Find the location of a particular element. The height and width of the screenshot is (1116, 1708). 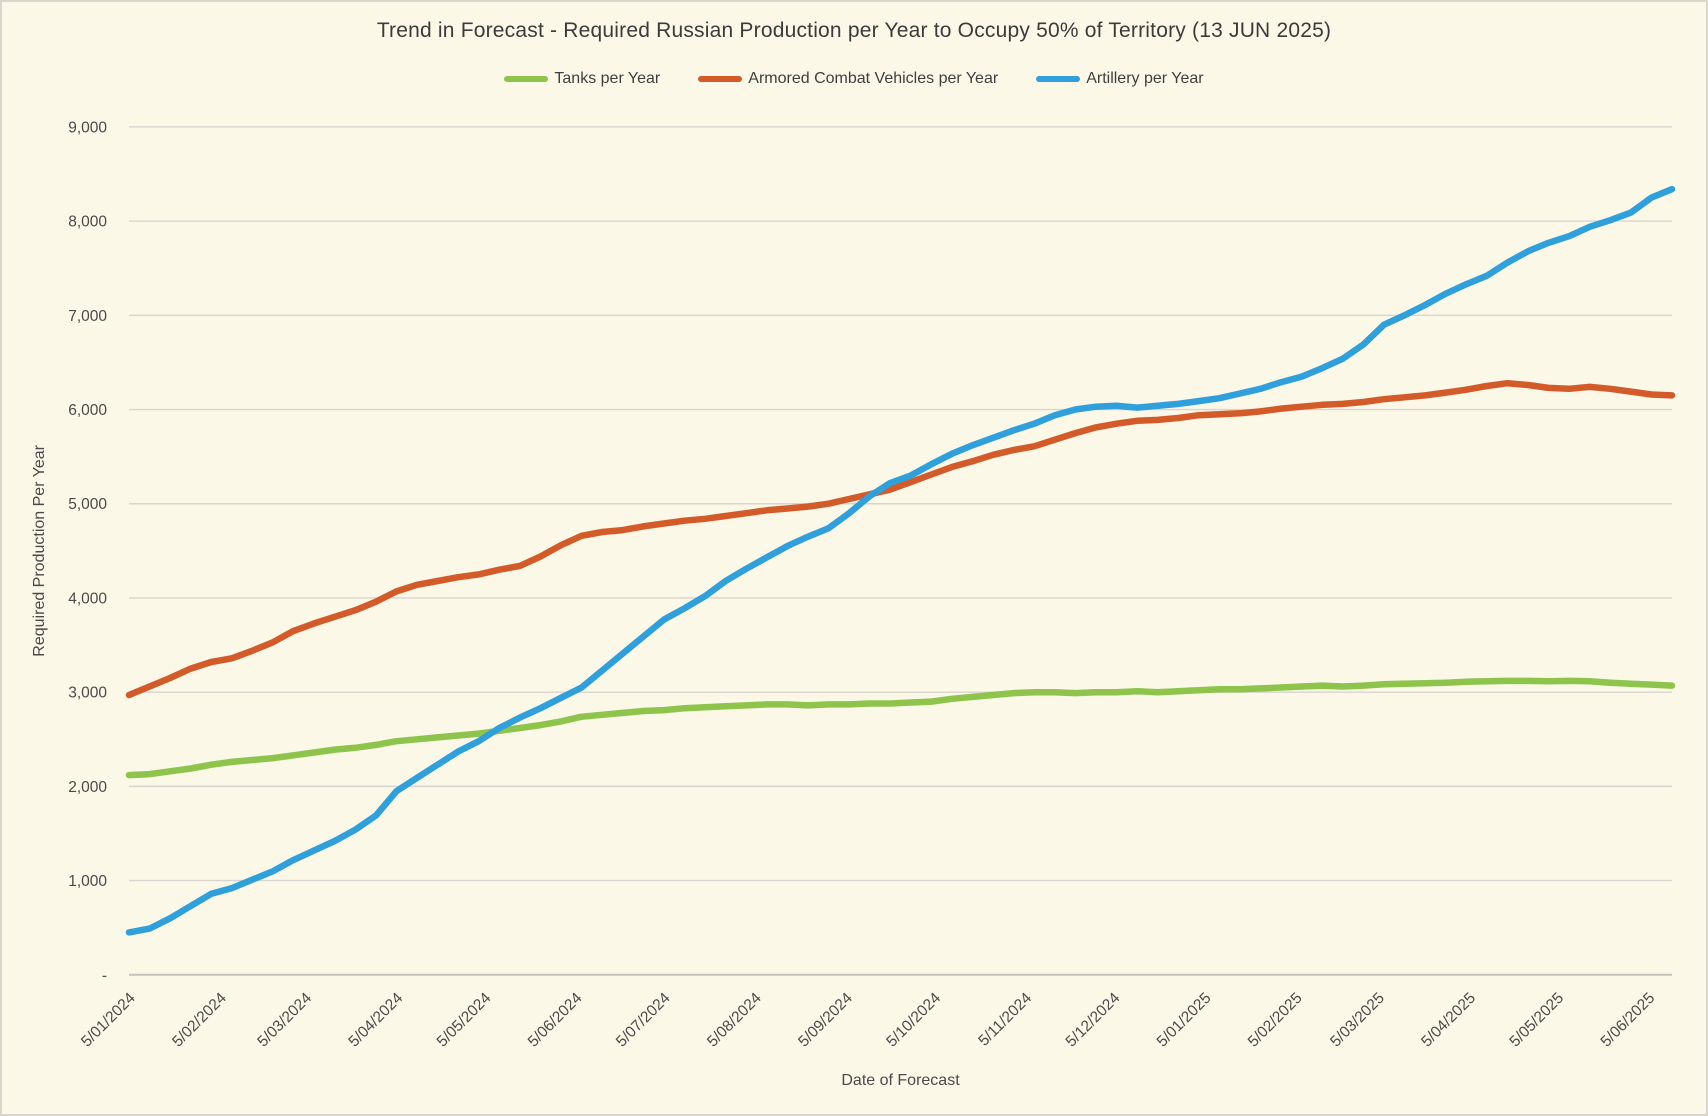

x-tick-label: 5/09/2024 is located at coordinates (825, 1019).